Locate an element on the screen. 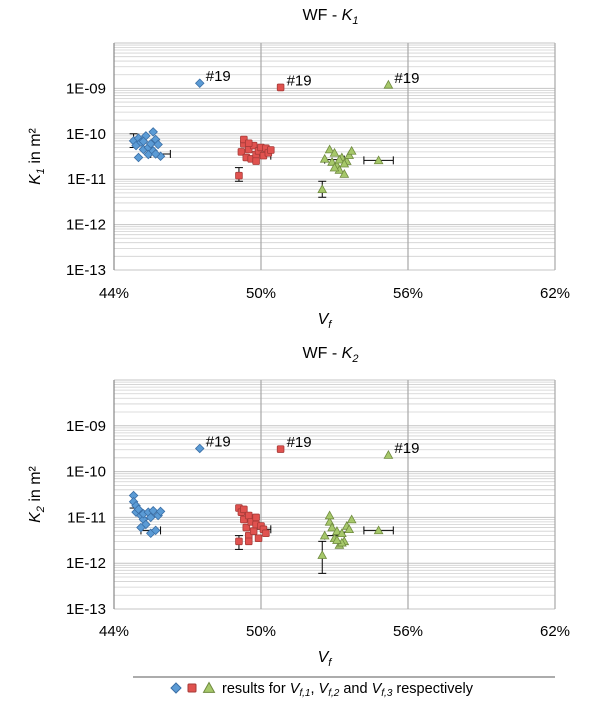 The image size is (595, 713). green-triangle-icon is located at coordinates (209, 687).